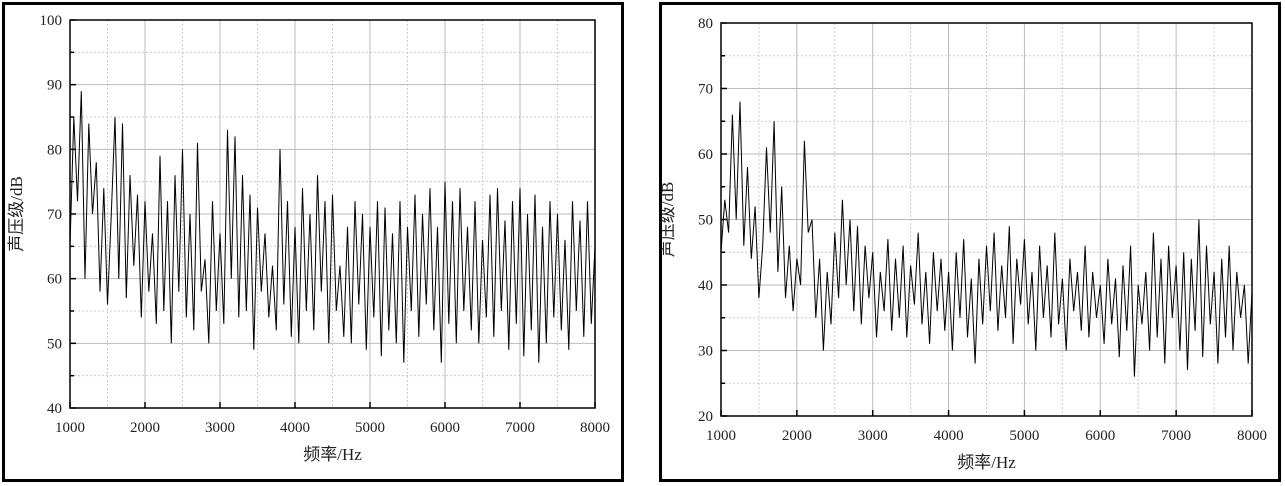  I want to click on y-tick-label: 100, so click(51, 21).